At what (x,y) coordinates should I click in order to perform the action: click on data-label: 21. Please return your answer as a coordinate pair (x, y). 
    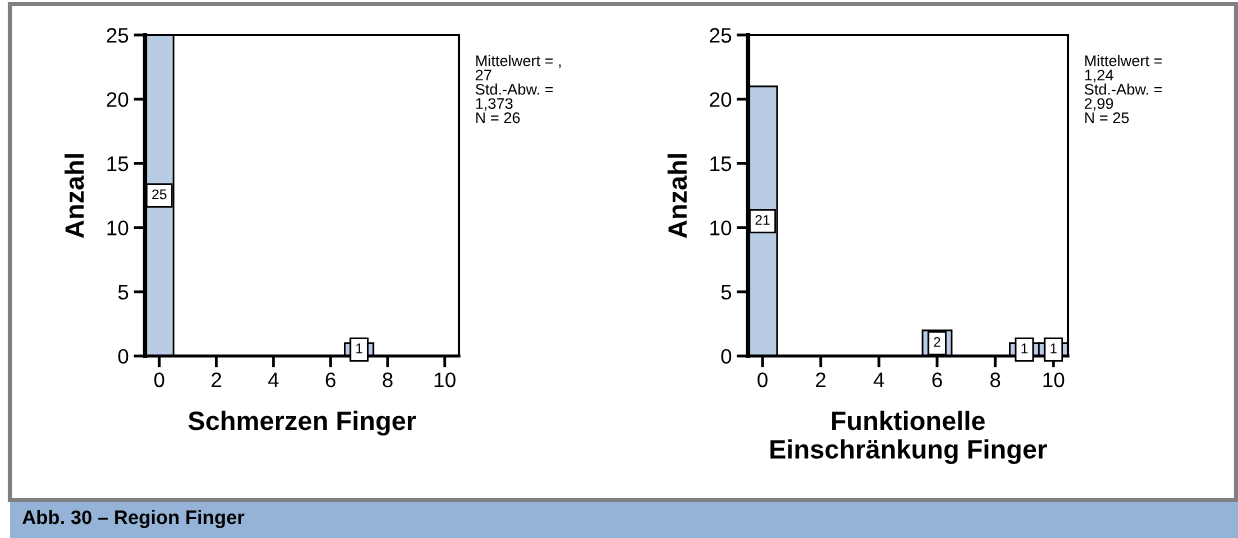
    Looking at the image, I should click on (762, 220).